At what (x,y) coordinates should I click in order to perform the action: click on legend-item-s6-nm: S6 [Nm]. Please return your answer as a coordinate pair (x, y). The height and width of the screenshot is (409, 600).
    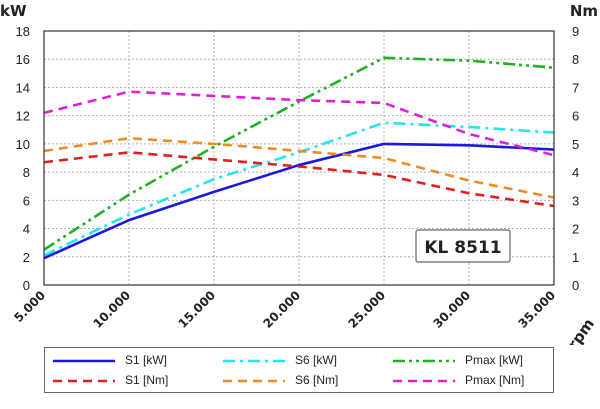
    Looking at the image, I should click on (295, 381).